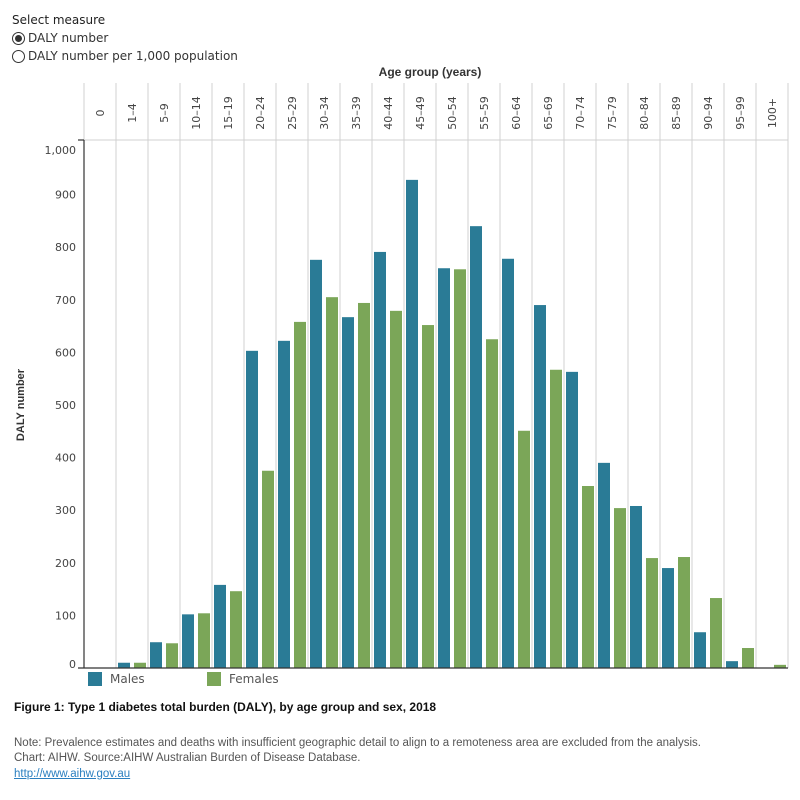  Describe the element at coordinates (18, 56) in the screenshot. I see `radio-unselected-icon` at that location.